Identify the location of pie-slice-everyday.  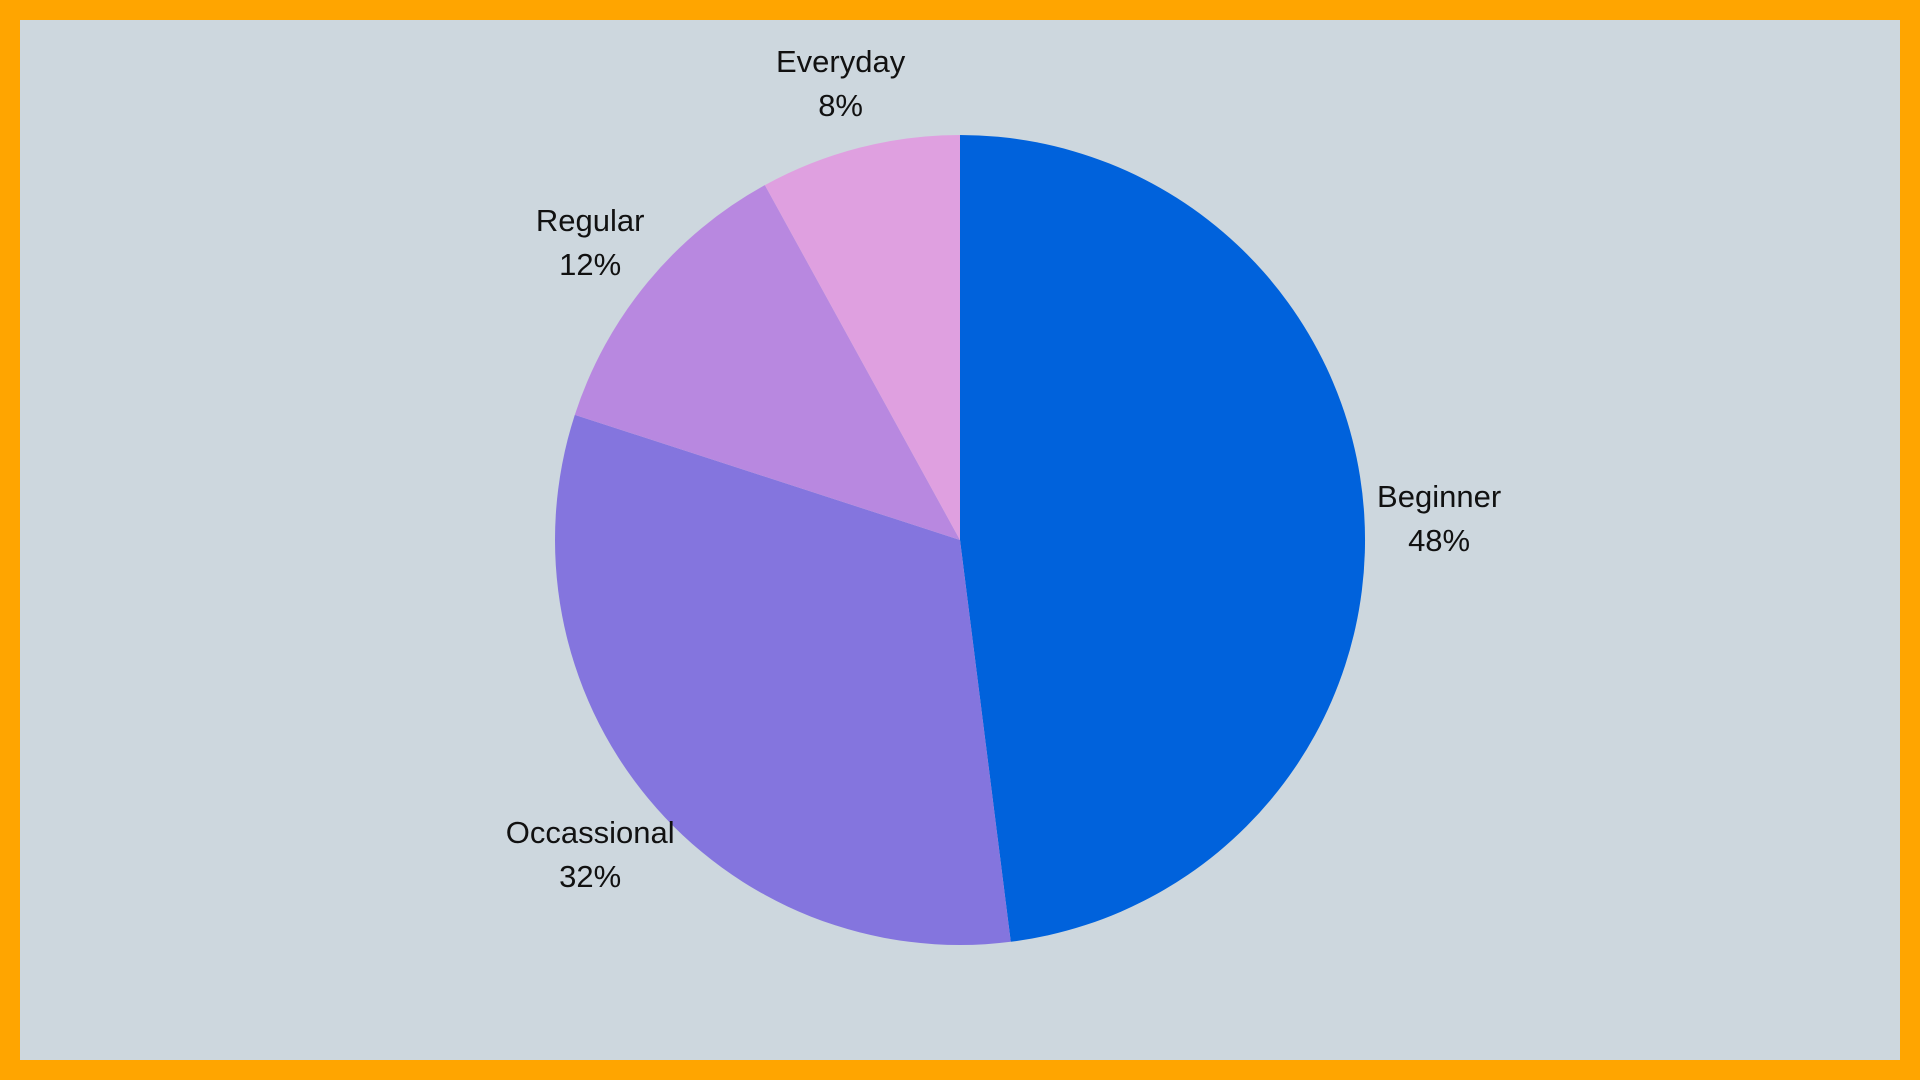
(862, 337).